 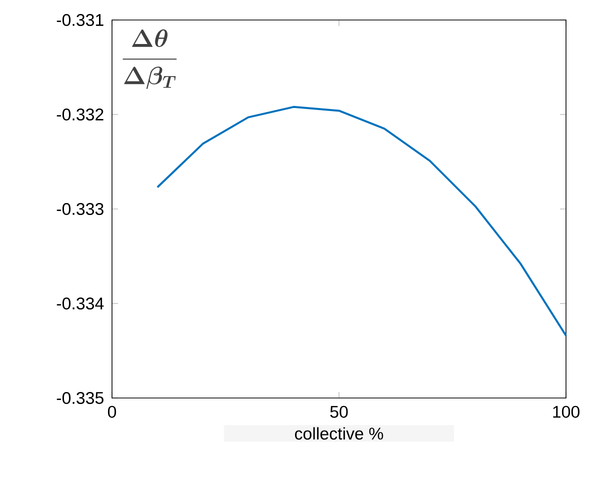 I want to click on x-tick-label: 50, so click(x=339, y=412).